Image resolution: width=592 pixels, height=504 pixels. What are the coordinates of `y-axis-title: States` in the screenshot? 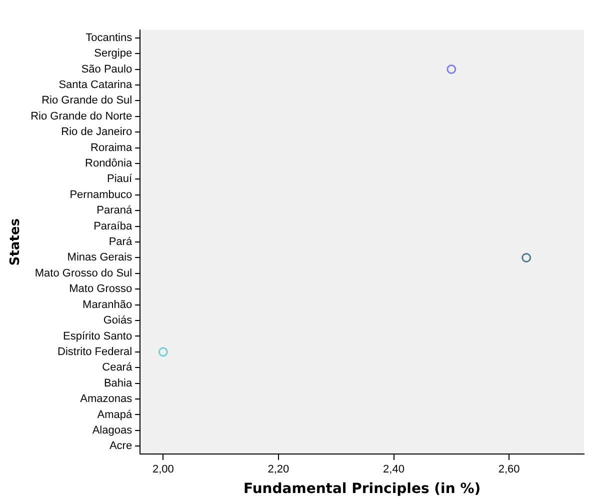 It's located at (16, 242).